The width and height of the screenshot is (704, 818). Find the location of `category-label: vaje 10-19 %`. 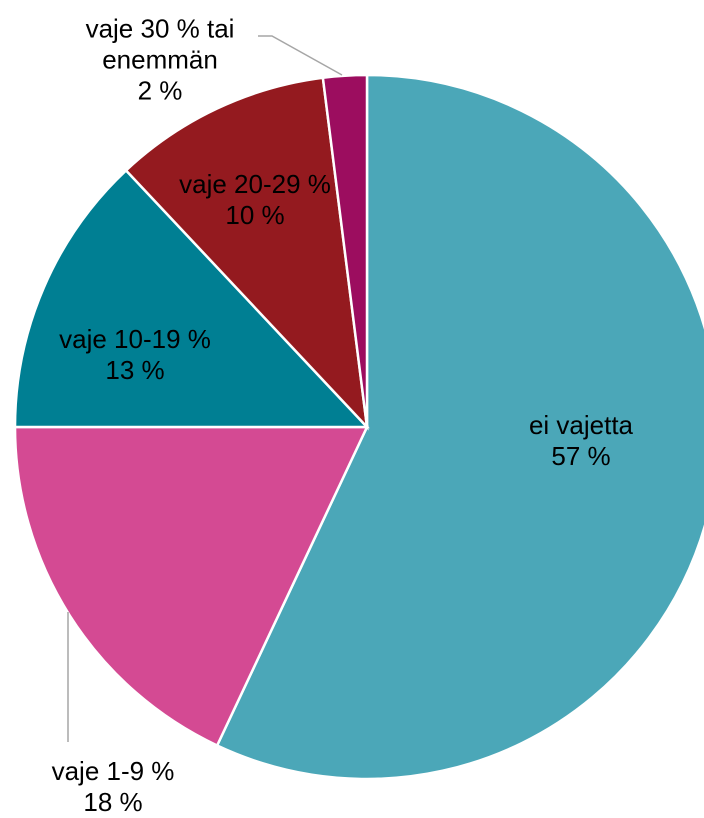

category-label: vaje 10-19 % is located at coordinates (135, 339).